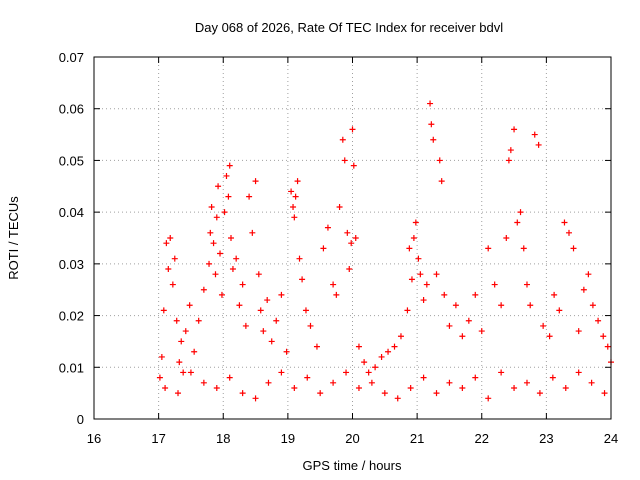  I want to click on y-tick-label: 0.05, so click(71, 160).